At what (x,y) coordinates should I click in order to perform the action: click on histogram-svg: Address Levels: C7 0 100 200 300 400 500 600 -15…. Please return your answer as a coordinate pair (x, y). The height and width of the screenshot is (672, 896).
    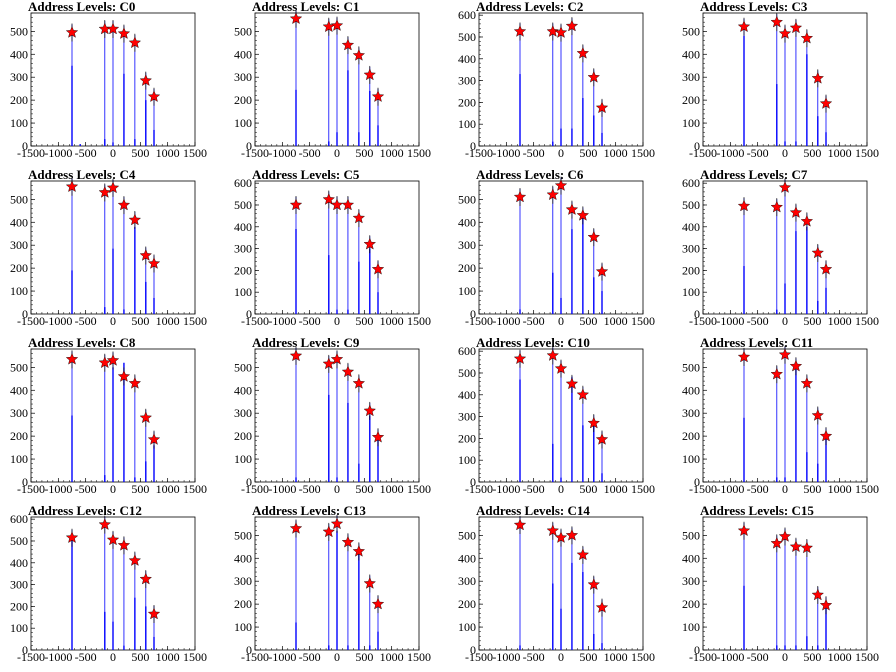
    Looking at the image, I should click on (780, 247).